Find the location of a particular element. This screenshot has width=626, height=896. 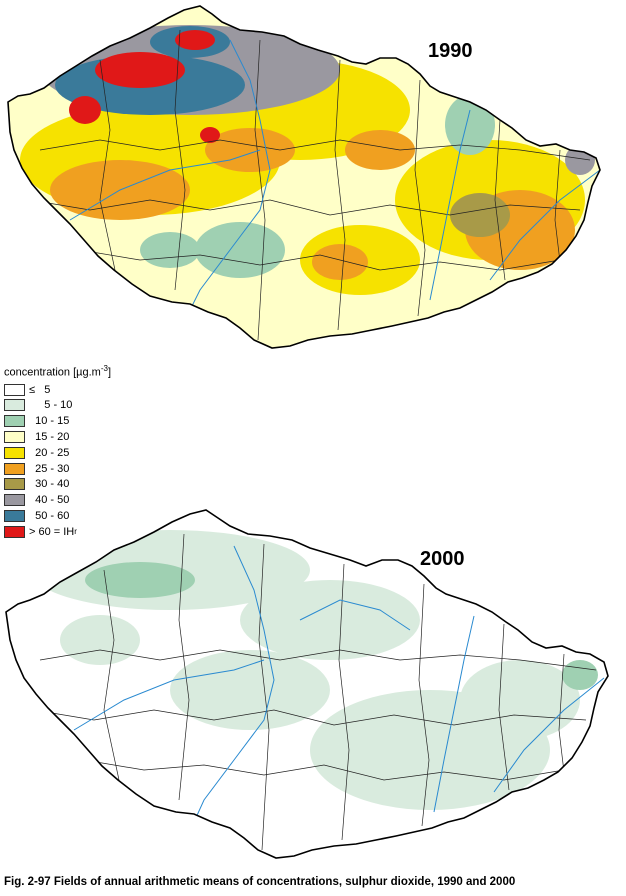

year-label-2000: 2000 is located at coordinates (442, 559).